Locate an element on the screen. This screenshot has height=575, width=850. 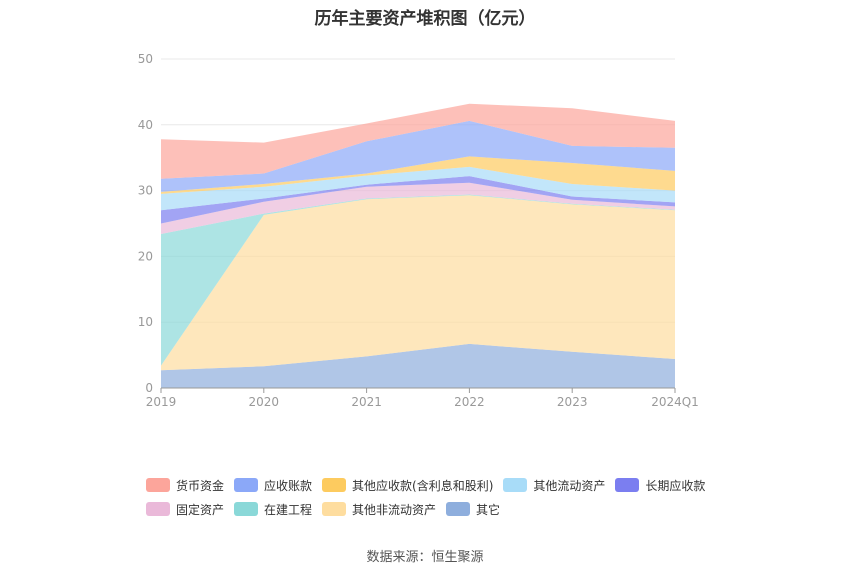
legend-label: 固定资产 is located at coordinates (200, 509).